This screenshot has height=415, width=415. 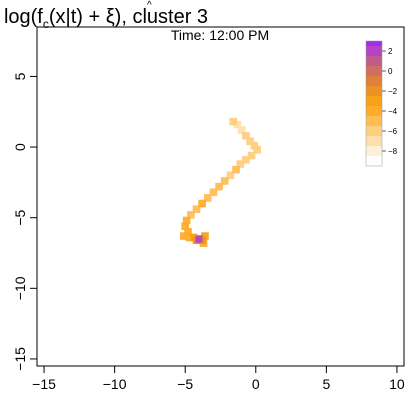 What do you see at coordinates (20, 147) in the screenshot?
I see `y-tick-label: 0` at bounding box center [20, 147].